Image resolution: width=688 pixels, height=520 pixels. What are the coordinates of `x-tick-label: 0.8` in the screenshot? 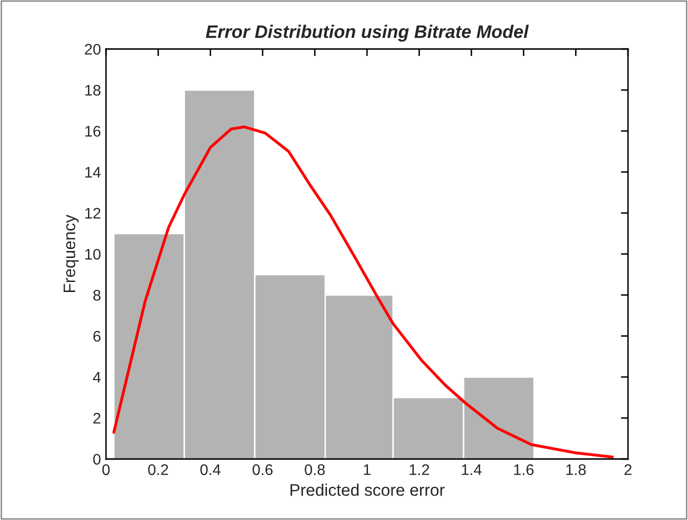 It's located at (314, 470).